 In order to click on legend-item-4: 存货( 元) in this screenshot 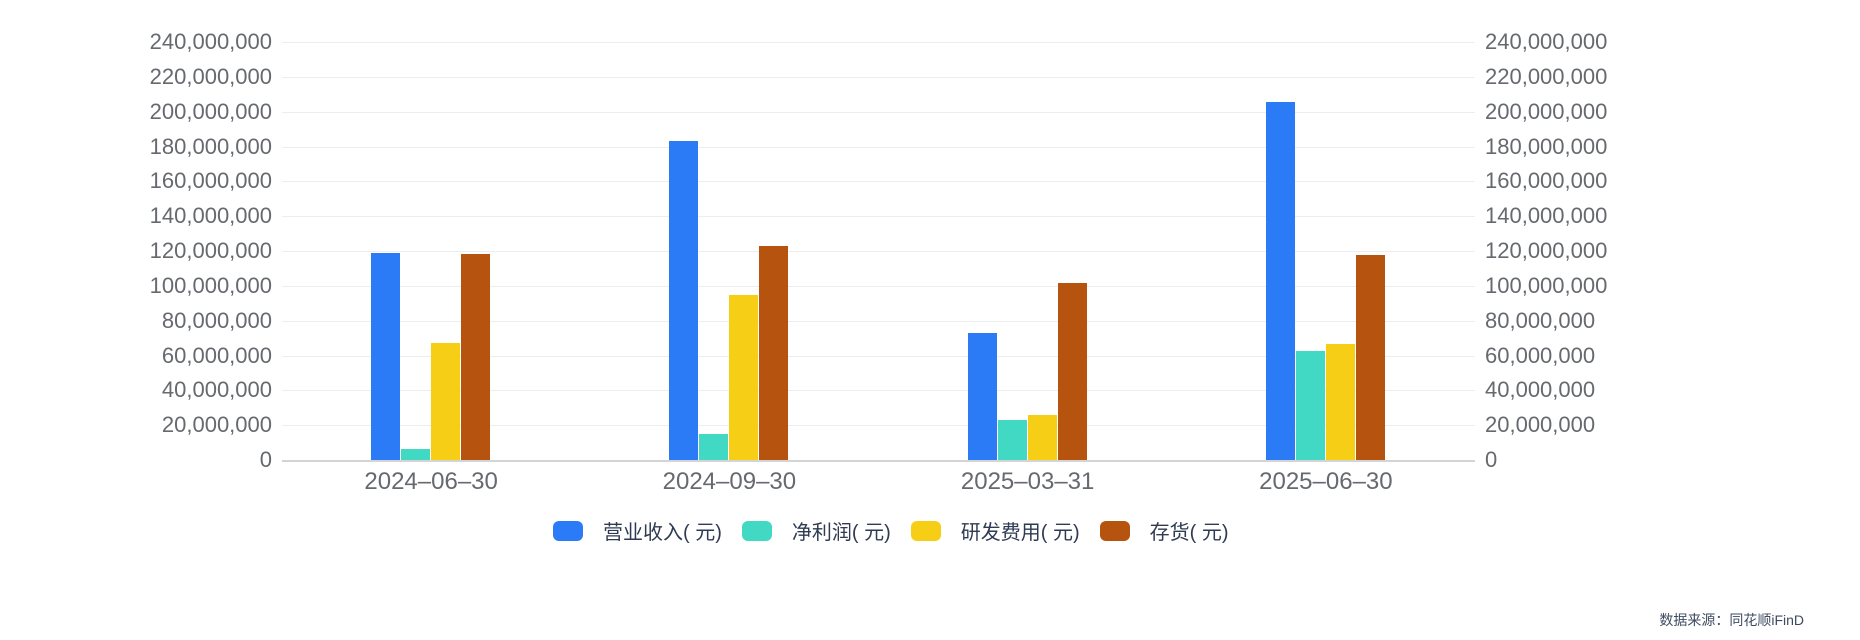, I will do `click(1164, 530)`.